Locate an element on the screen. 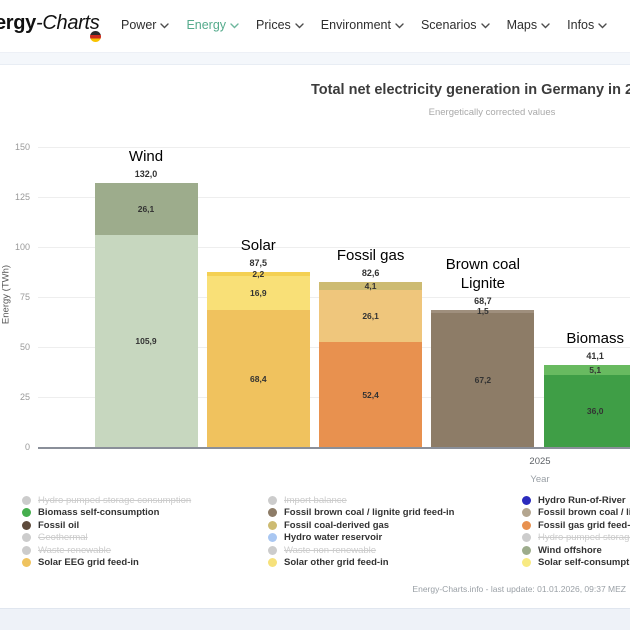 This screenshot has width=630, height=630. legend-item-hydro-pumped-storage-consumption: Hydro pumped storage consumption is located at coordinates (106, 500).